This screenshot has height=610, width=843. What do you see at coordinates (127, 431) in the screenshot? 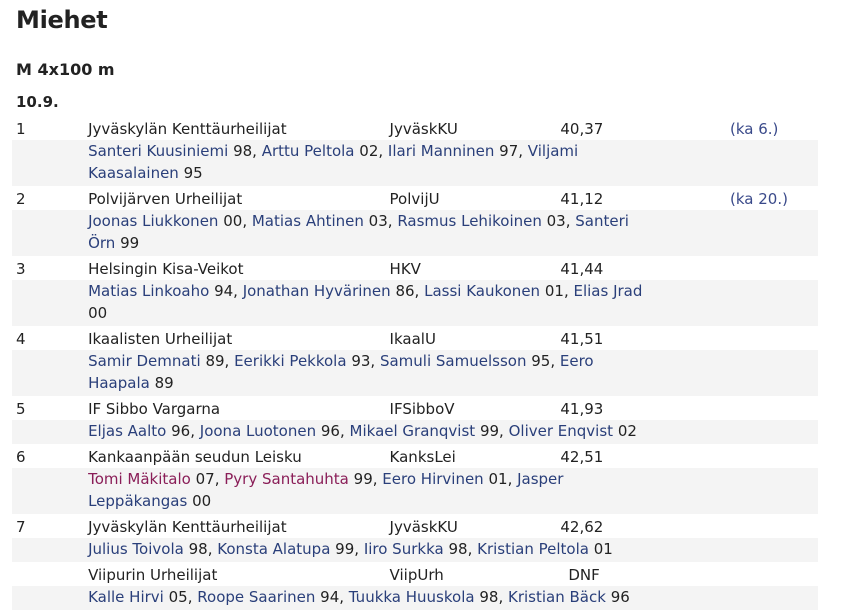
I see `runner-link: Eljas Aalto` at bounding box center [127, 431].